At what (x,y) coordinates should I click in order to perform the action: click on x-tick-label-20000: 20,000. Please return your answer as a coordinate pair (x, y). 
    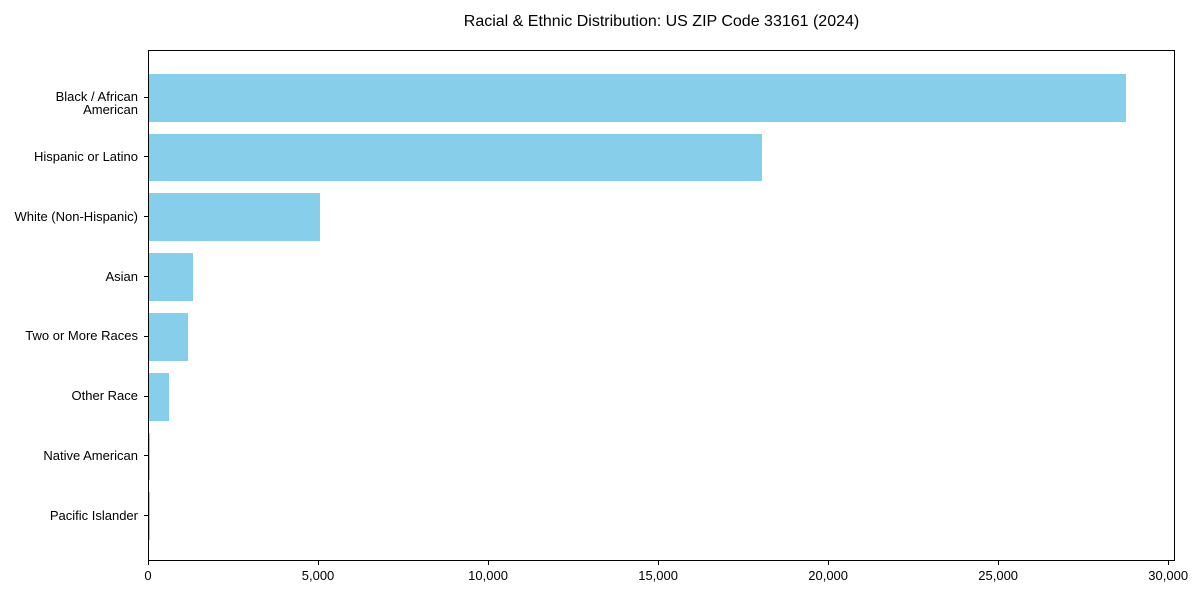
    Looking at the image, I should click on (828, 575).